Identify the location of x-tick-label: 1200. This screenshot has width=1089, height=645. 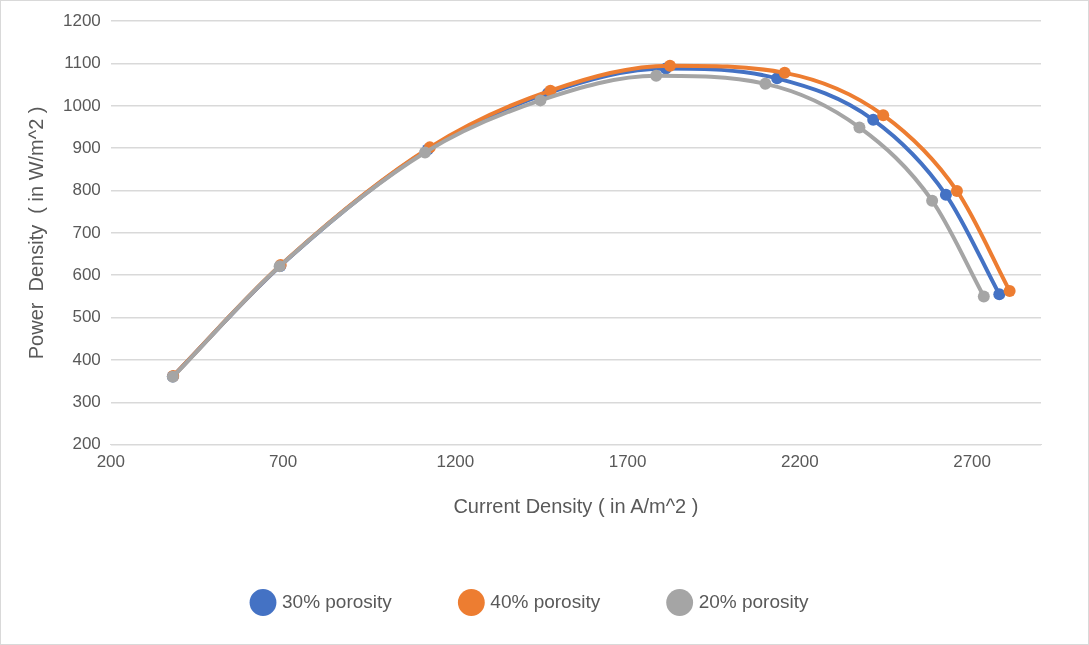
(455, 462).